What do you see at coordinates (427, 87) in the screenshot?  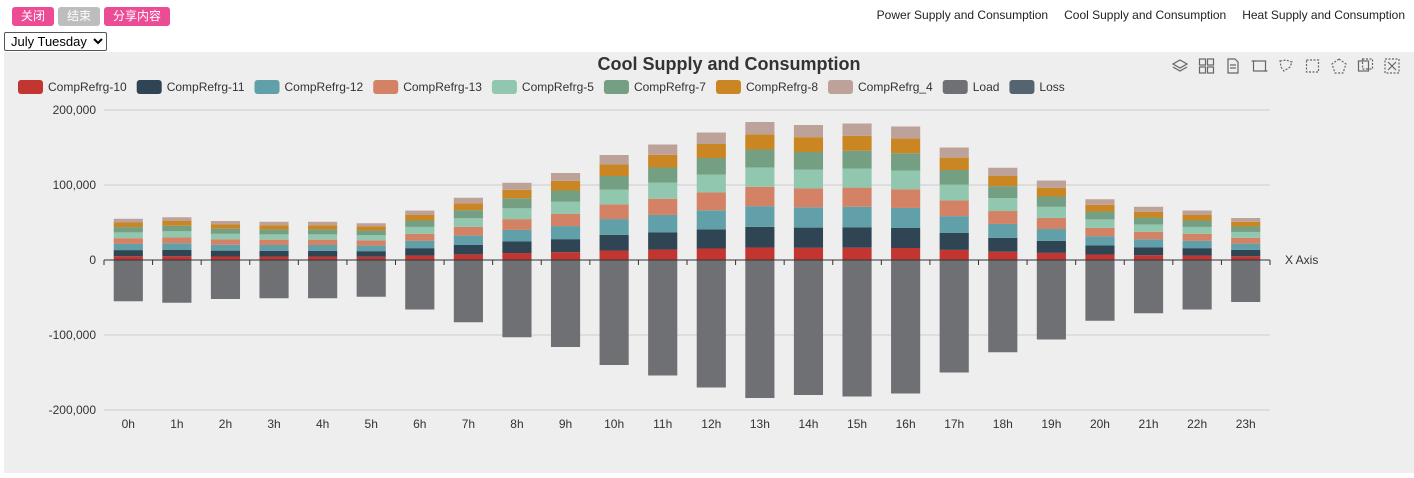 I see `legend-item: CompRefrg-13` at bounding box center [427, 87].